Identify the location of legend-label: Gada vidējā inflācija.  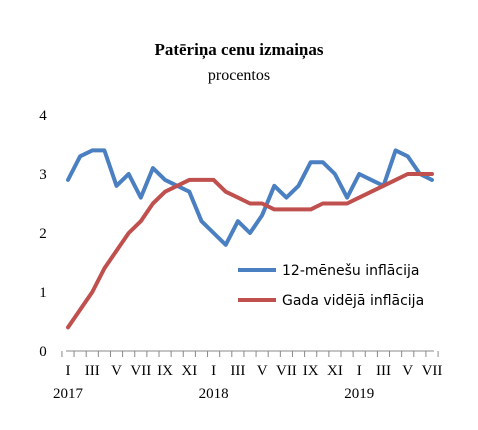
(353, 301).